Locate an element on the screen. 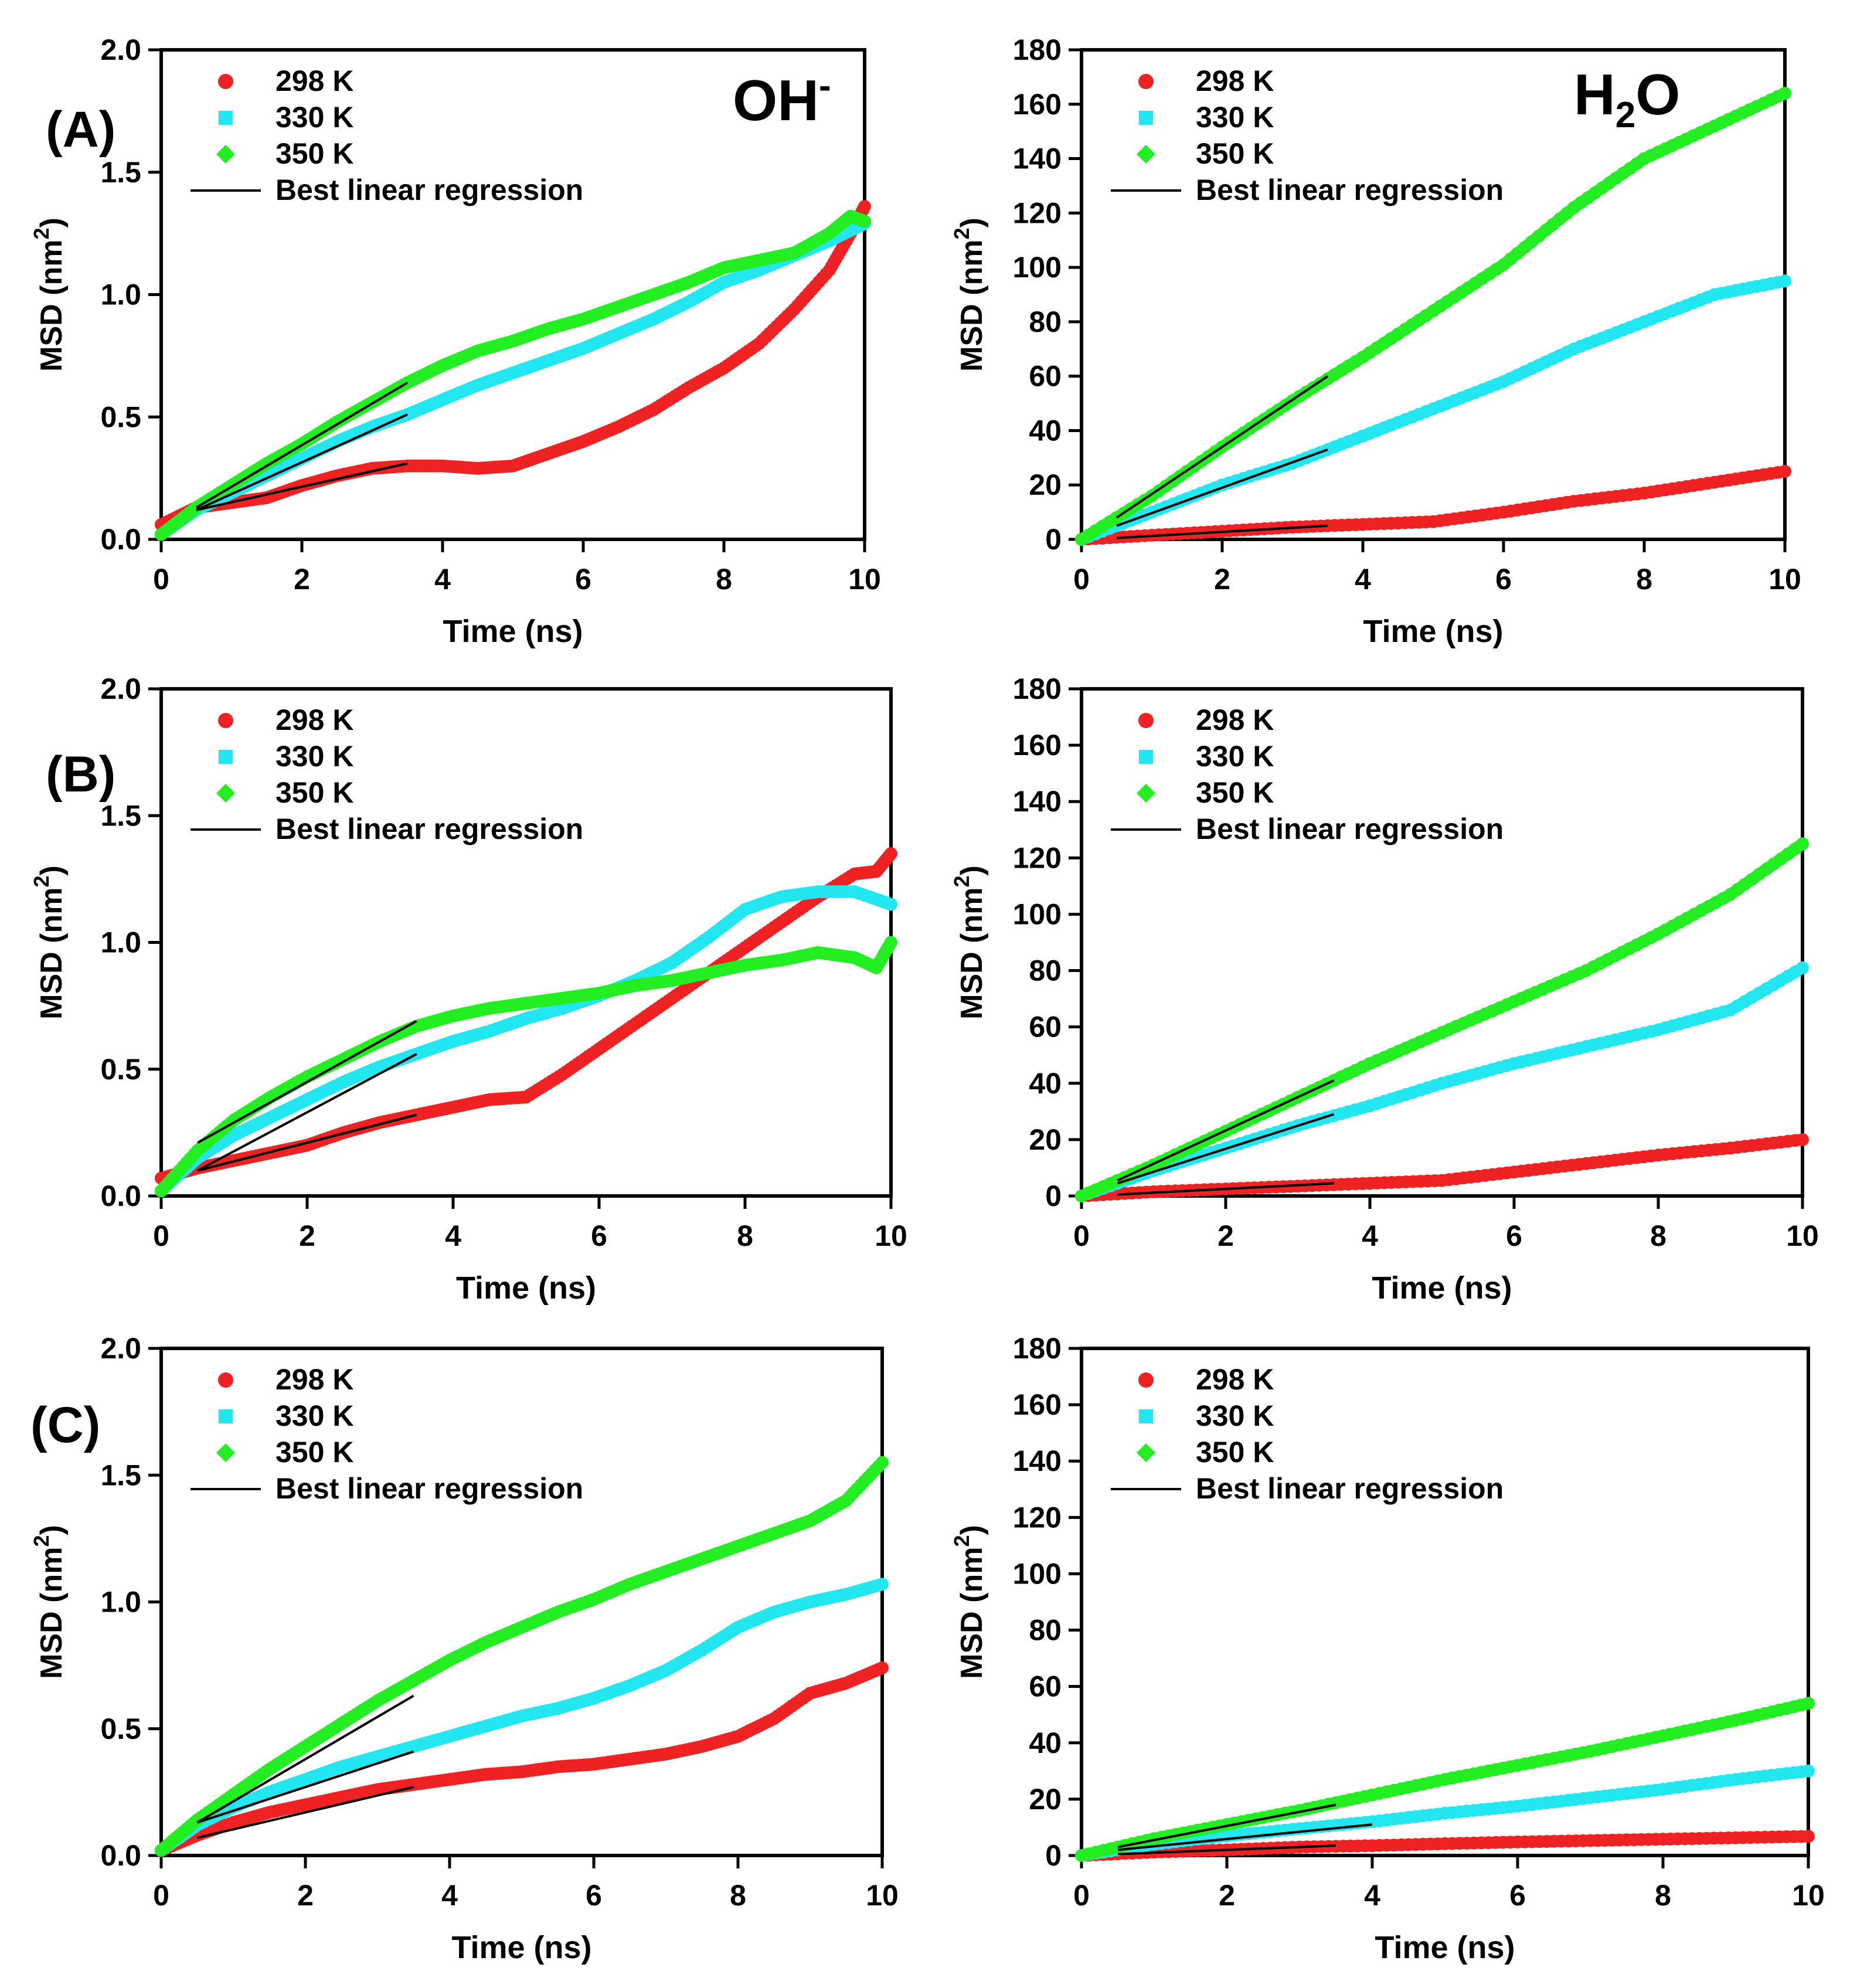  species-label-oh: OH- is located at coordinates (782, 99).